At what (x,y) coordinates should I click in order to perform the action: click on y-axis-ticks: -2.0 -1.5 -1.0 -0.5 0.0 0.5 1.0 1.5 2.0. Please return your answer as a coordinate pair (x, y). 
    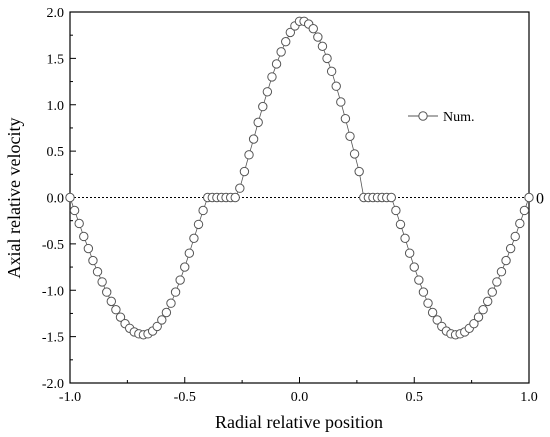
    Looking at the image, I should click on (59, 199).